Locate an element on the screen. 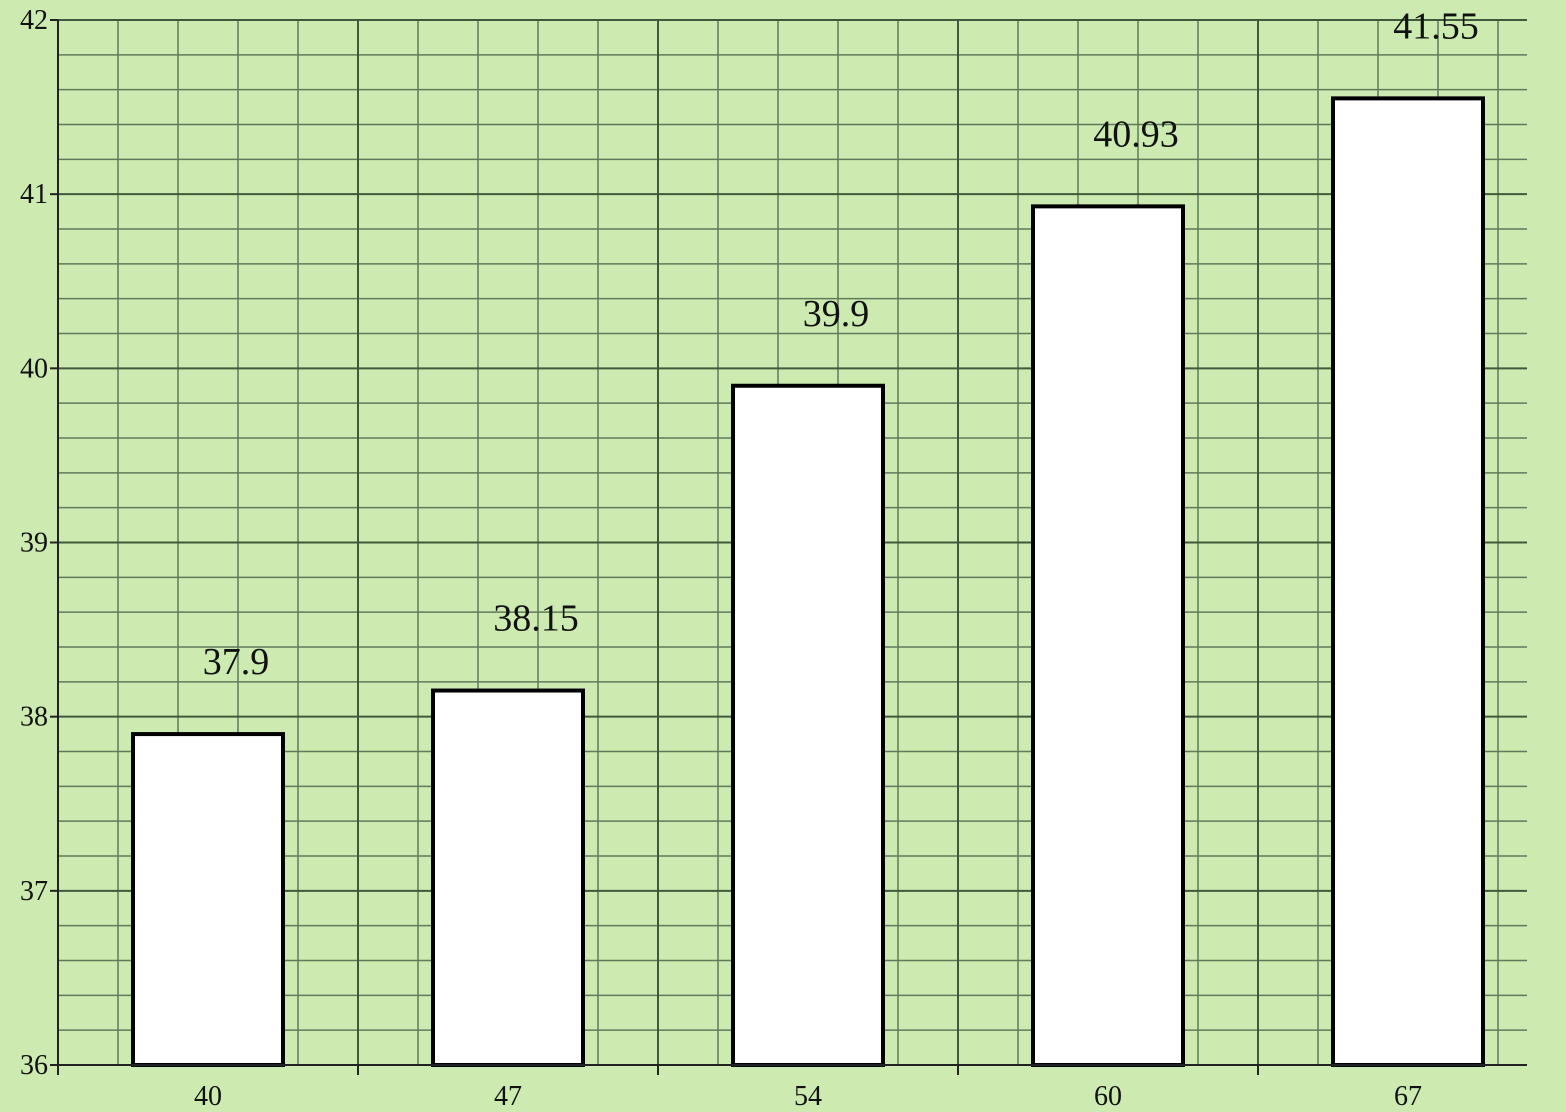  y-tick-label-36: 36 is located at coordinates (34, 1065).